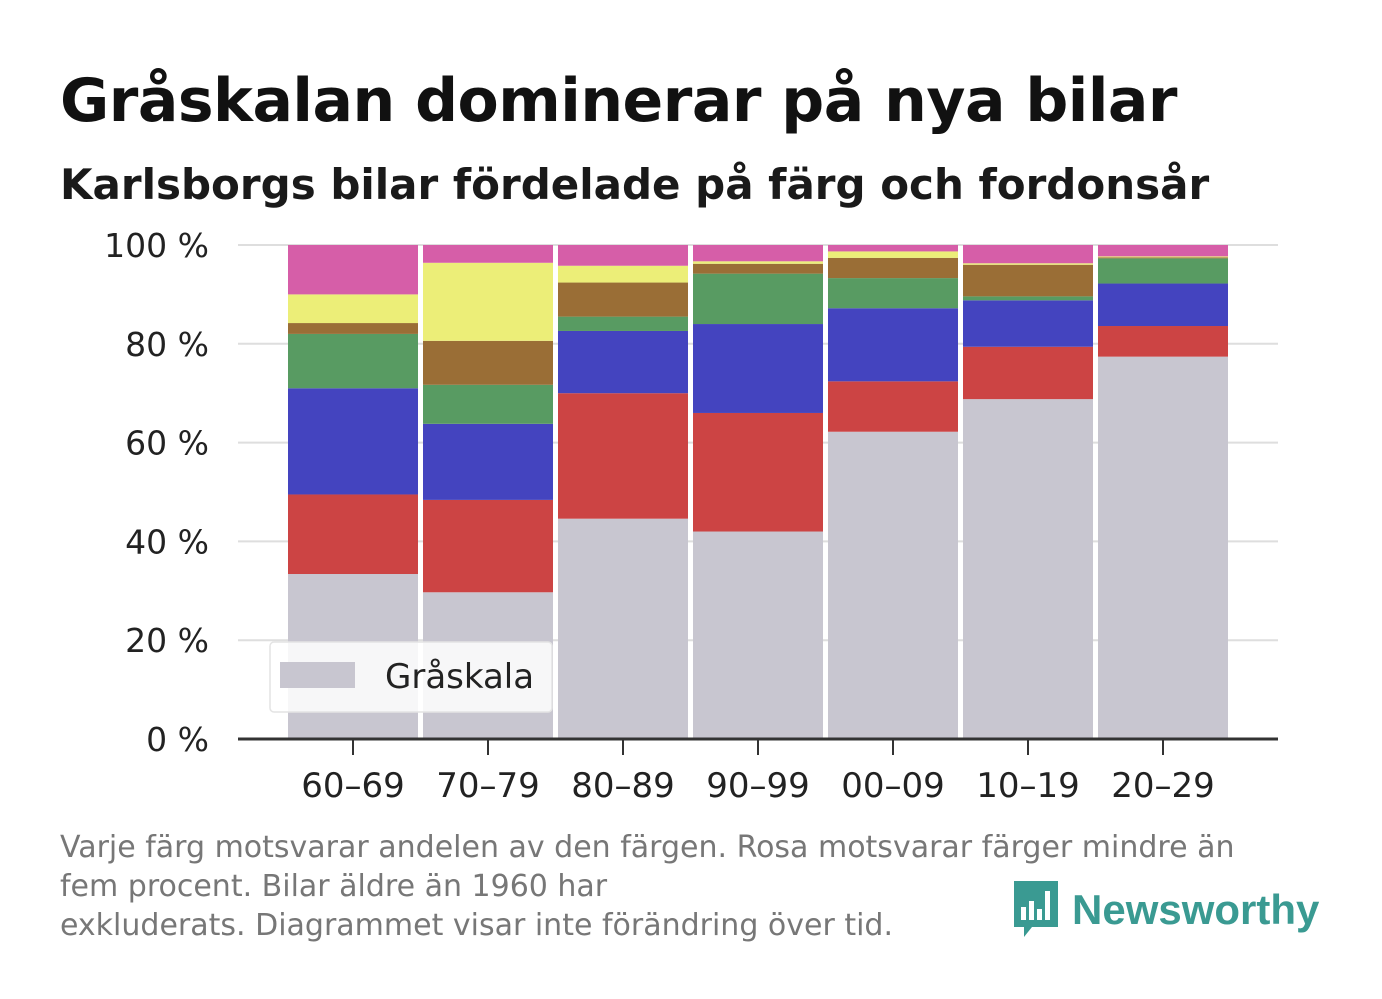 This screenshot has height=999, width=1382. I want to click on bar-chart-speech-bubble-icon, so click(1036, 909).